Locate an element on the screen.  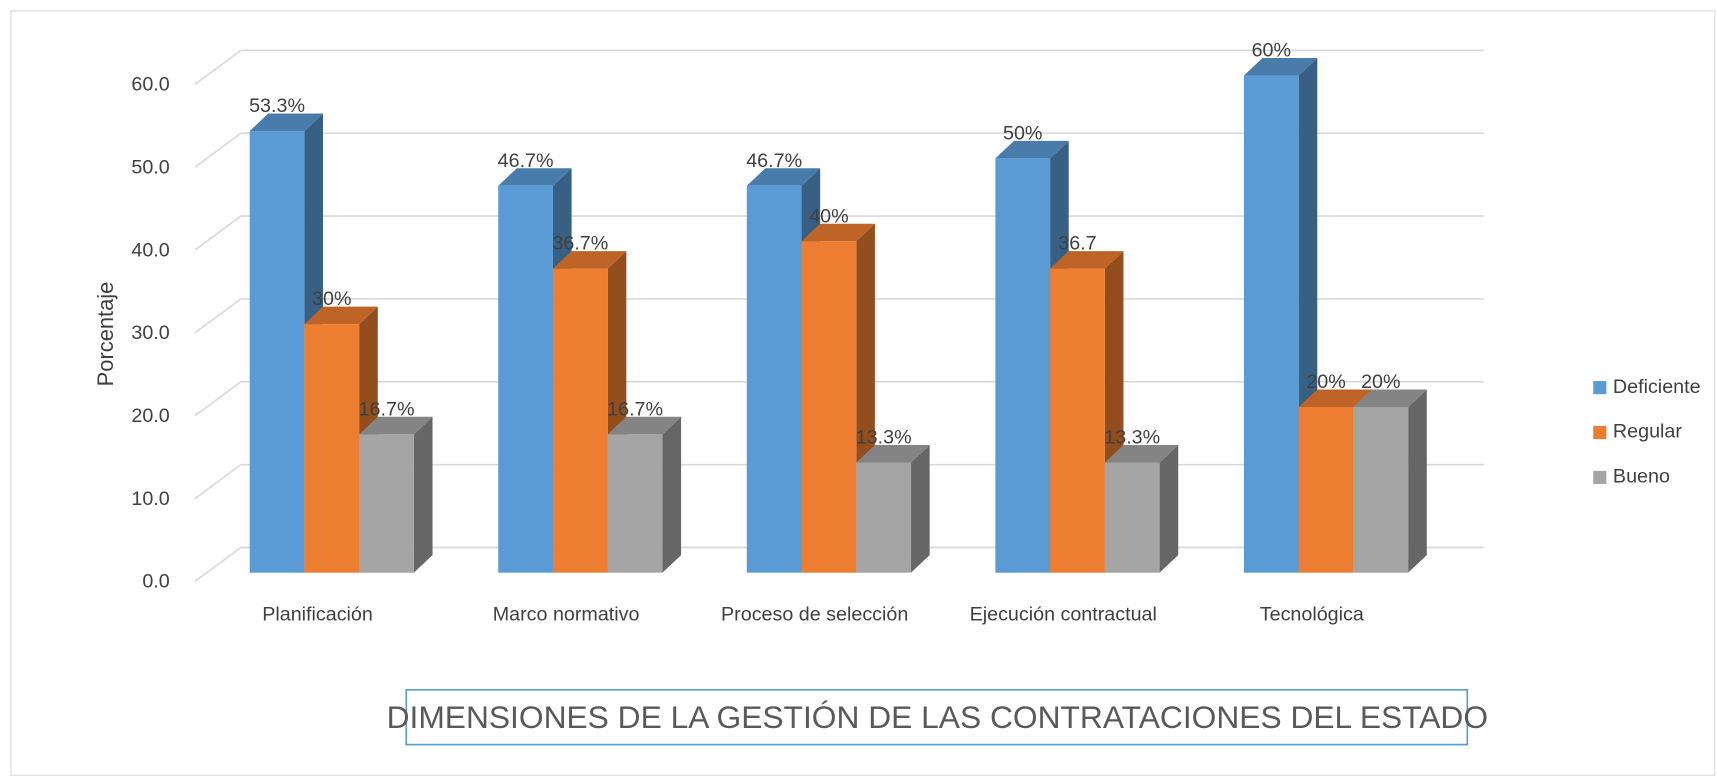
y-tick-label: 20.0 is located at coordinates (150, 416).